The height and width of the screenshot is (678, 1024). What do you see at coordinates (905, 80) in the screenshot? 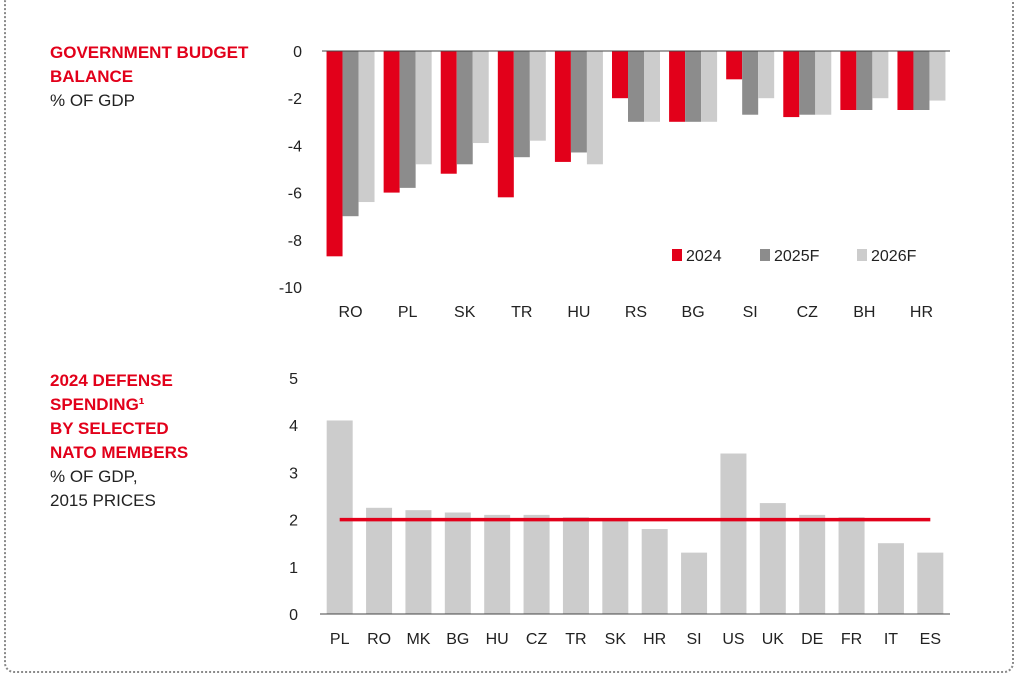
I see `budget-bar-hr-2024` at bounding box center [905, 80].